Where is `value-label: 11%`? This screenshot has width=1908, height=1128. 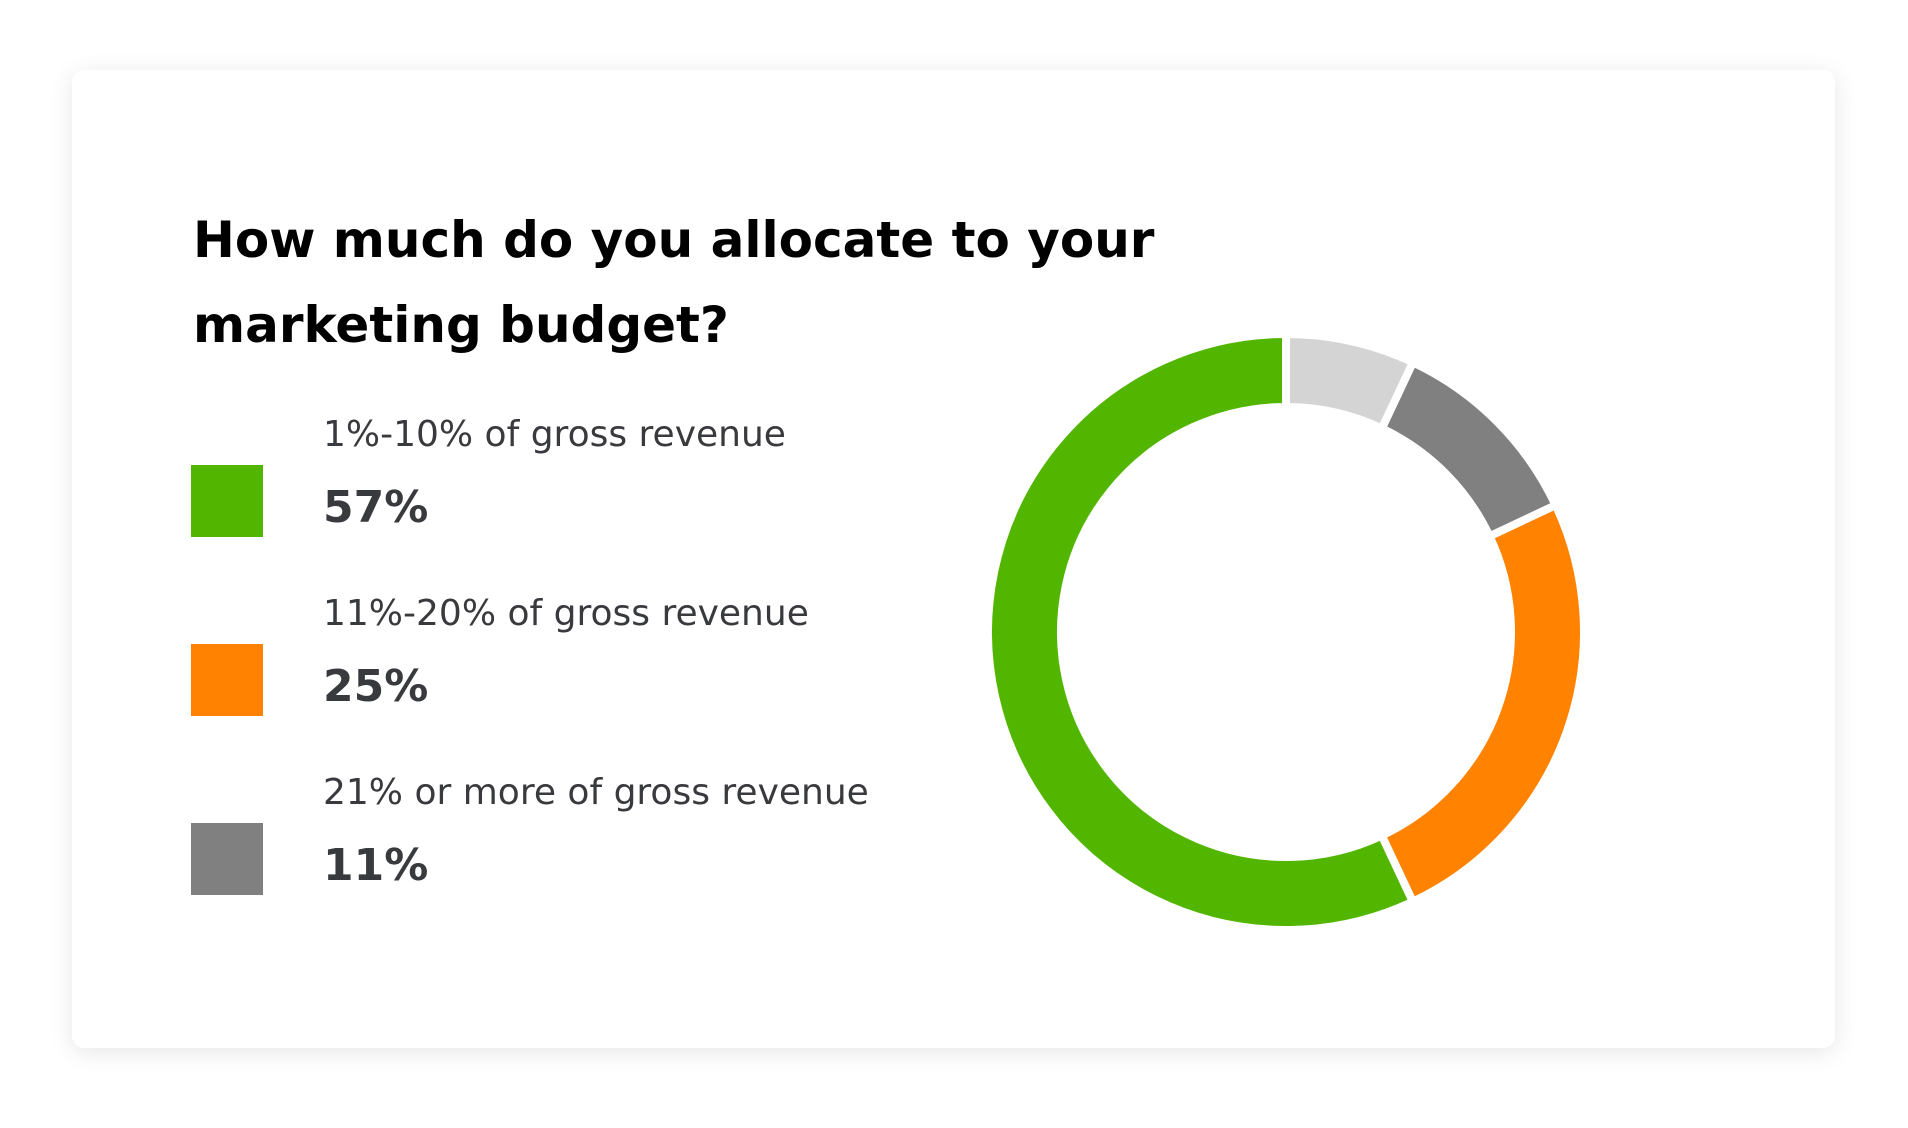 value-label: 11% is located at coordinates (376, 865).